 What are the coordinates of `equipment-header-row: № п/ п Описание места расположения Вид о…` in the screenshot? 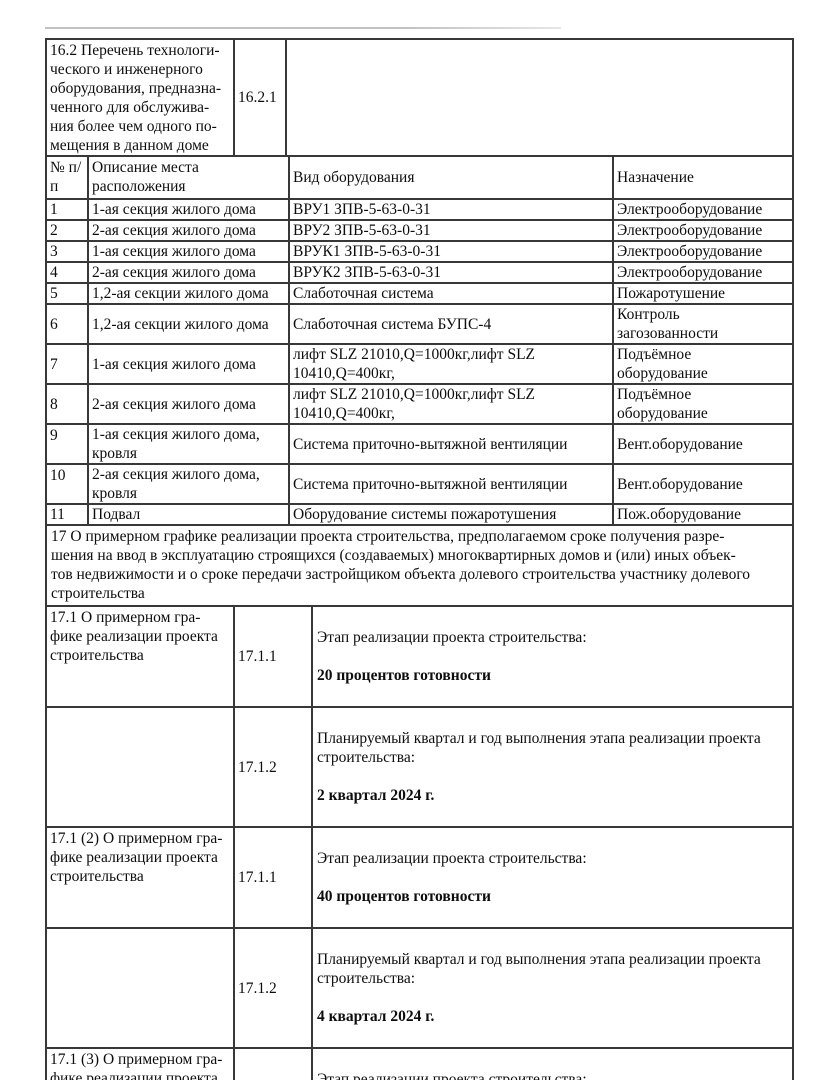 It's located at (419, 177).